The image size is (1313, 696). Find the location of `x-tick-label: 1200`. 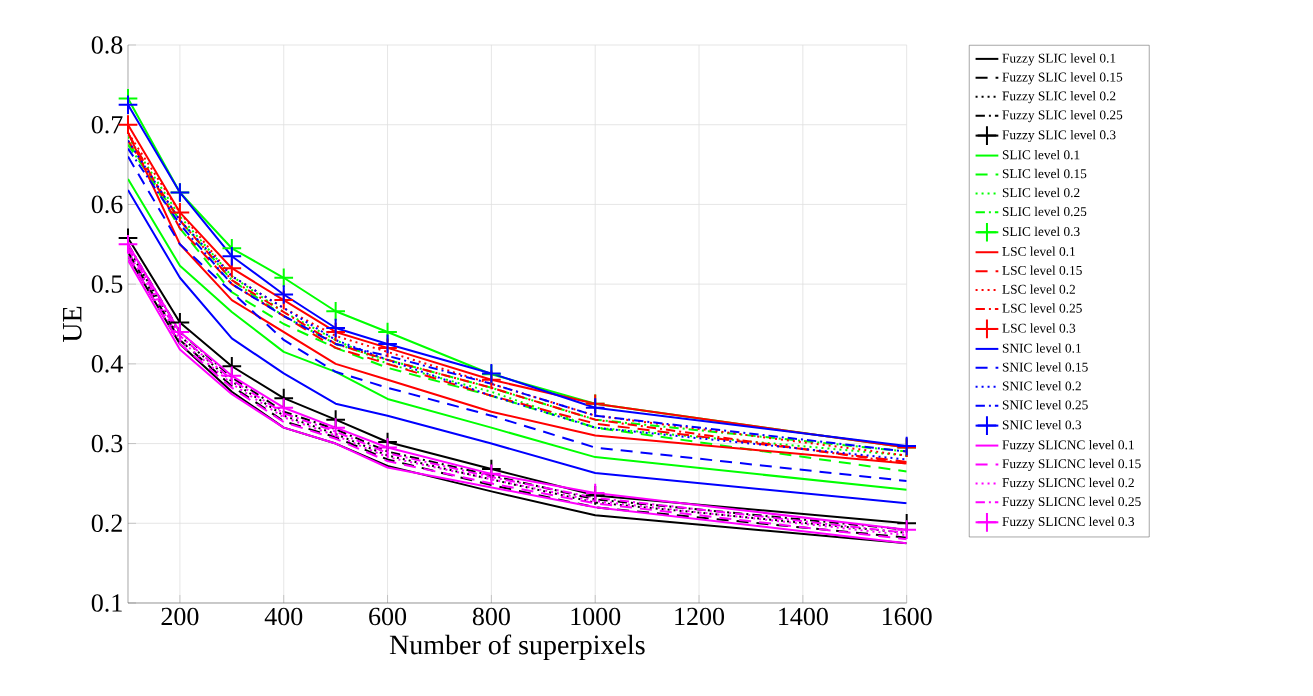

x-tick-label: 1200 is located at coordinates (700, 616).